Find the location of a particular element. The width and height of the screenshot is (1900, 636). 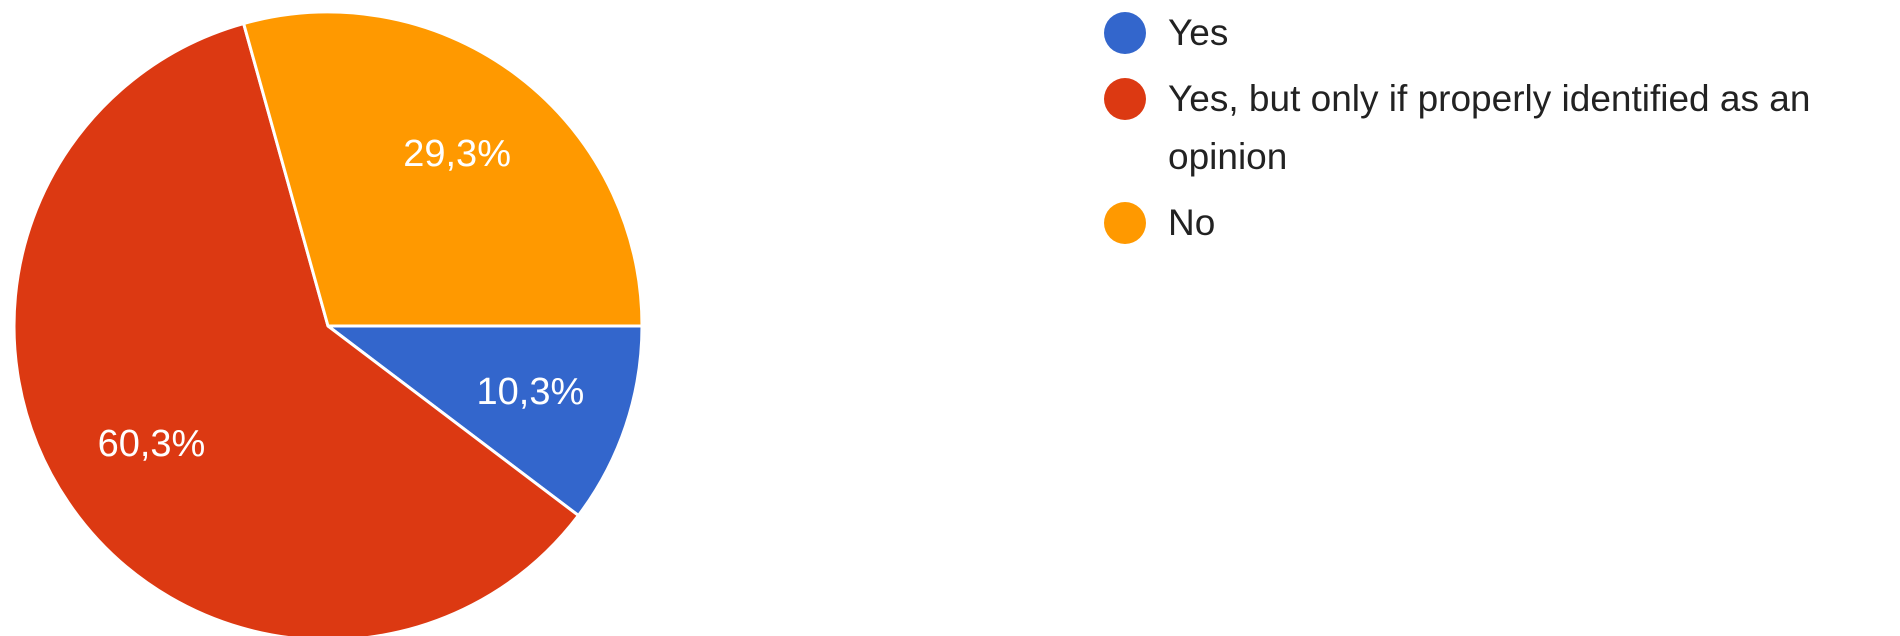

legend-swatch-yes-if-opinion is located at coordinates (1125, 99).